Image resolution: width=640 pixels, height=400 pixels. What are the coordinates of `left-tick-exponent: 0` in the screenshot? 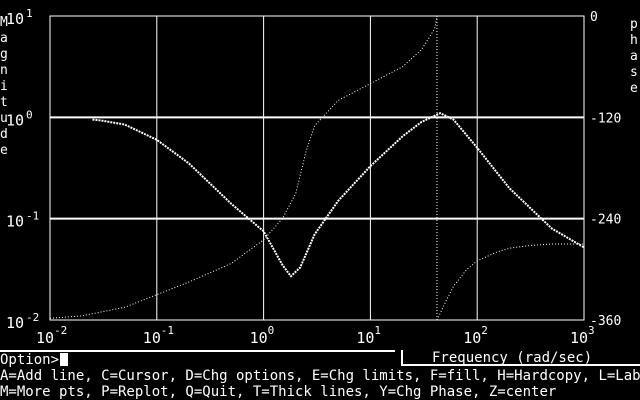 It's located at (29, 114).